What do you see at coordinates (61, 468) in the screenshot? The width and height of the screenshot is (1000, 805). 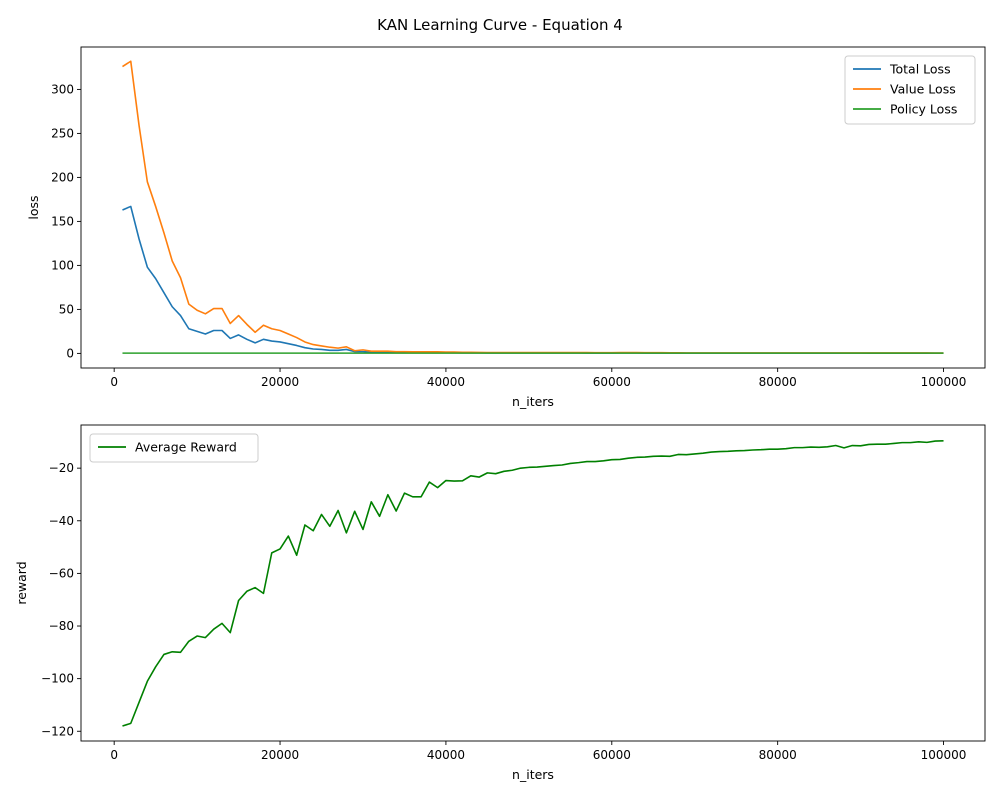 I see `y-tick-label: −20` at bounding box center [61, 468].